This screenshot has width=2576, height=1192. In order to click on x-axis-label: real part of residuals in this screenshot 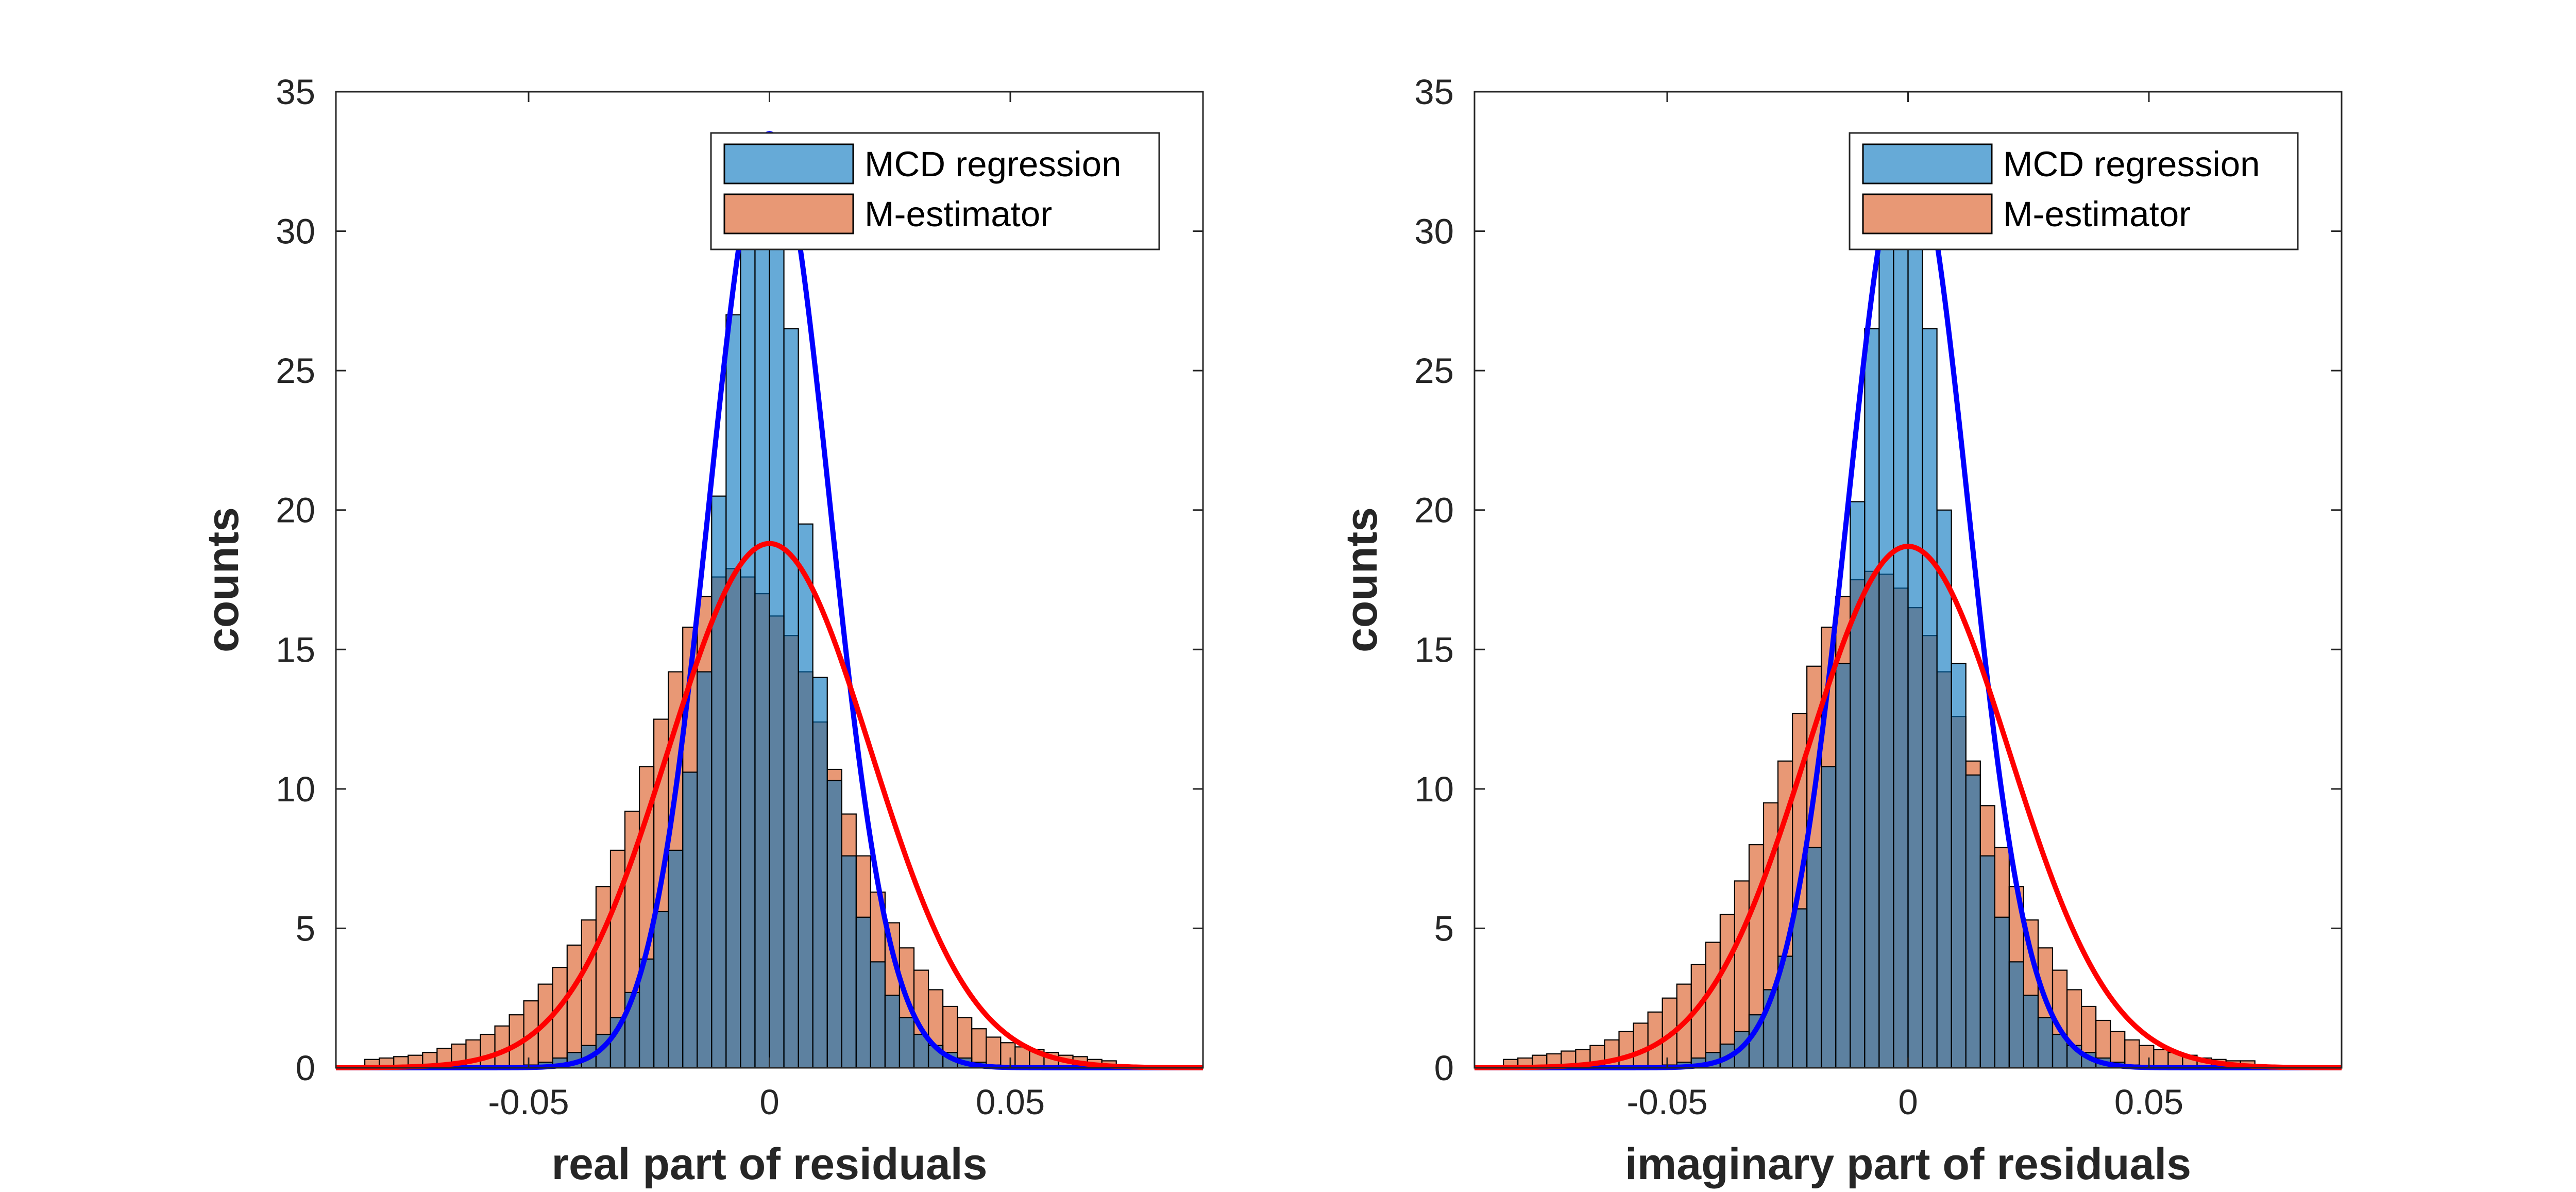, I will do `click(770, 1164)`.